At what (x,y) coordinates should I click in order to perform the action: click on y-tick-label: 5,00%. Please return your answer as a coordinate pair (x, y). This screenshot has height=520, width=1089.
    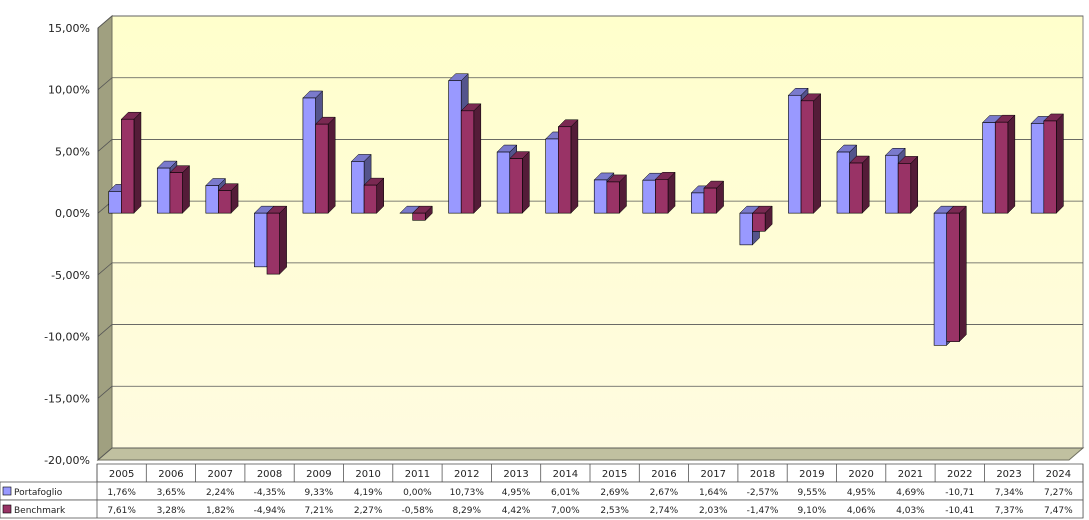
    Looking at the image, I should click on (72, 151).